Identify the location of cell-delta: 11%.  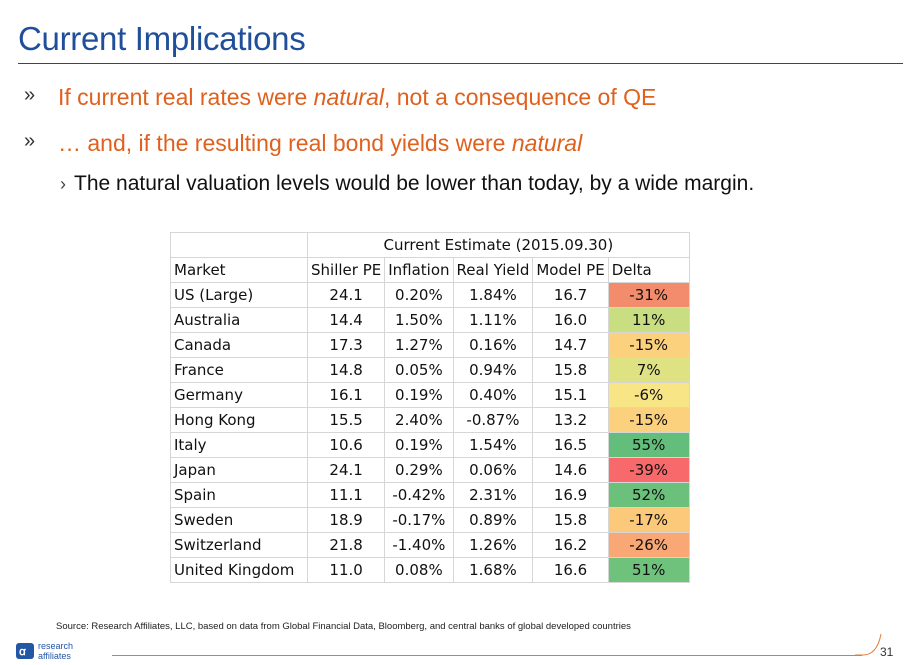
(648, 320).